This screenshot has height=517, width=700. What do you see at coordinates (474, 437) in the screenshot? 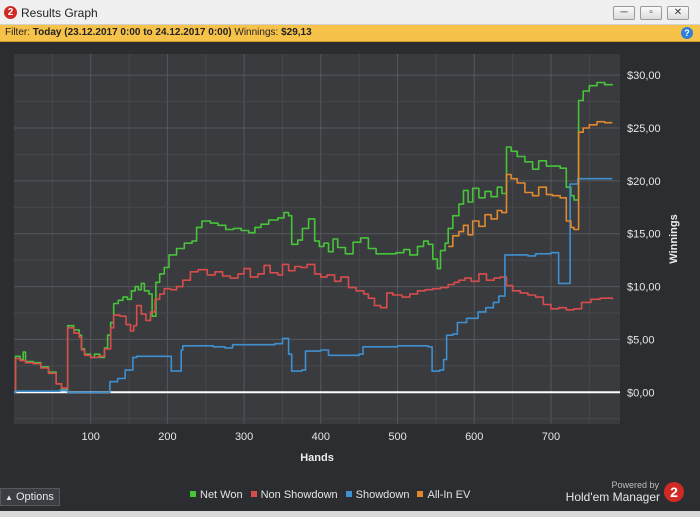
I see `x-tick-label: 600` at bounding box center [474, 437].